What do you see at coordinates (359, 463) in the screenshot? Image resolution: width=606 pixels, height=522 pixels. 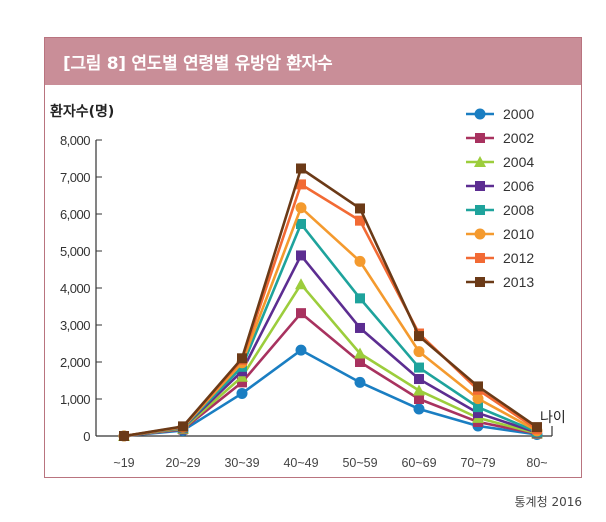 I see `x-tick-label: 50~59` at bounding box center [359, 463].